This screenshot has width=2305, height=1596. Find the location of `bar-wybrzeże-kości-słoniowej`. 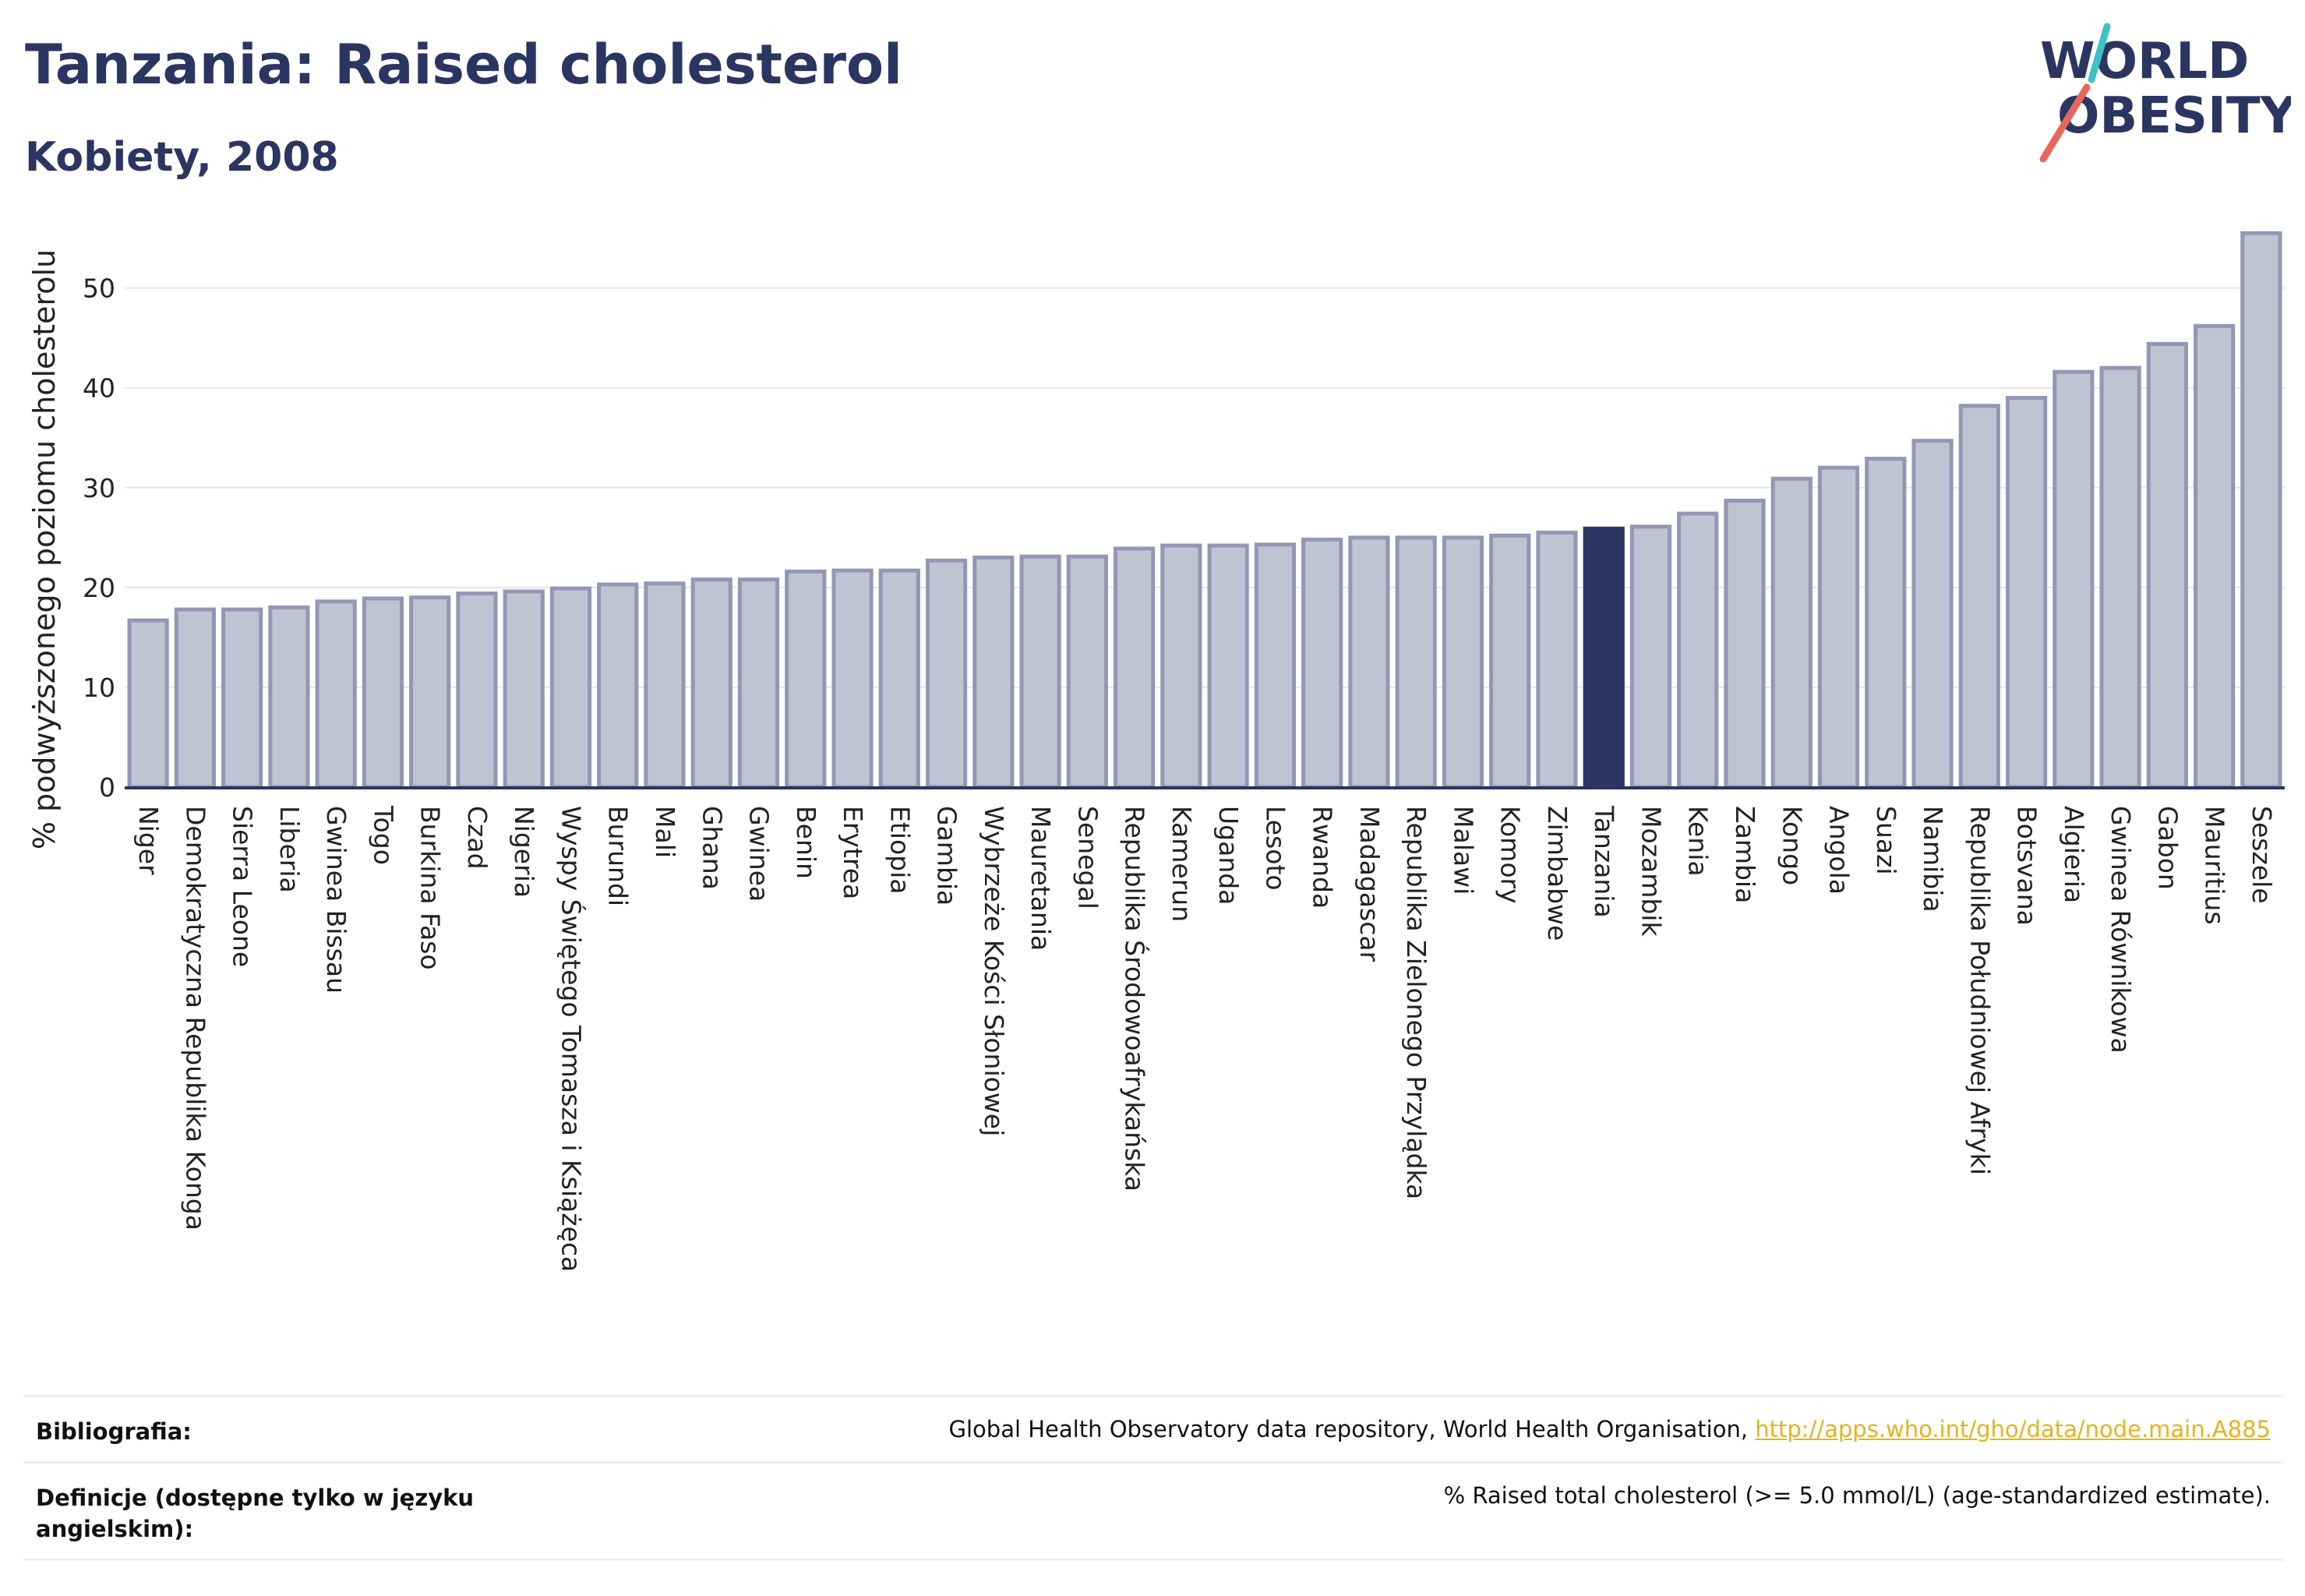

bar-wybrzeże-kości-słoniowej is located at coordinates (993, 672).